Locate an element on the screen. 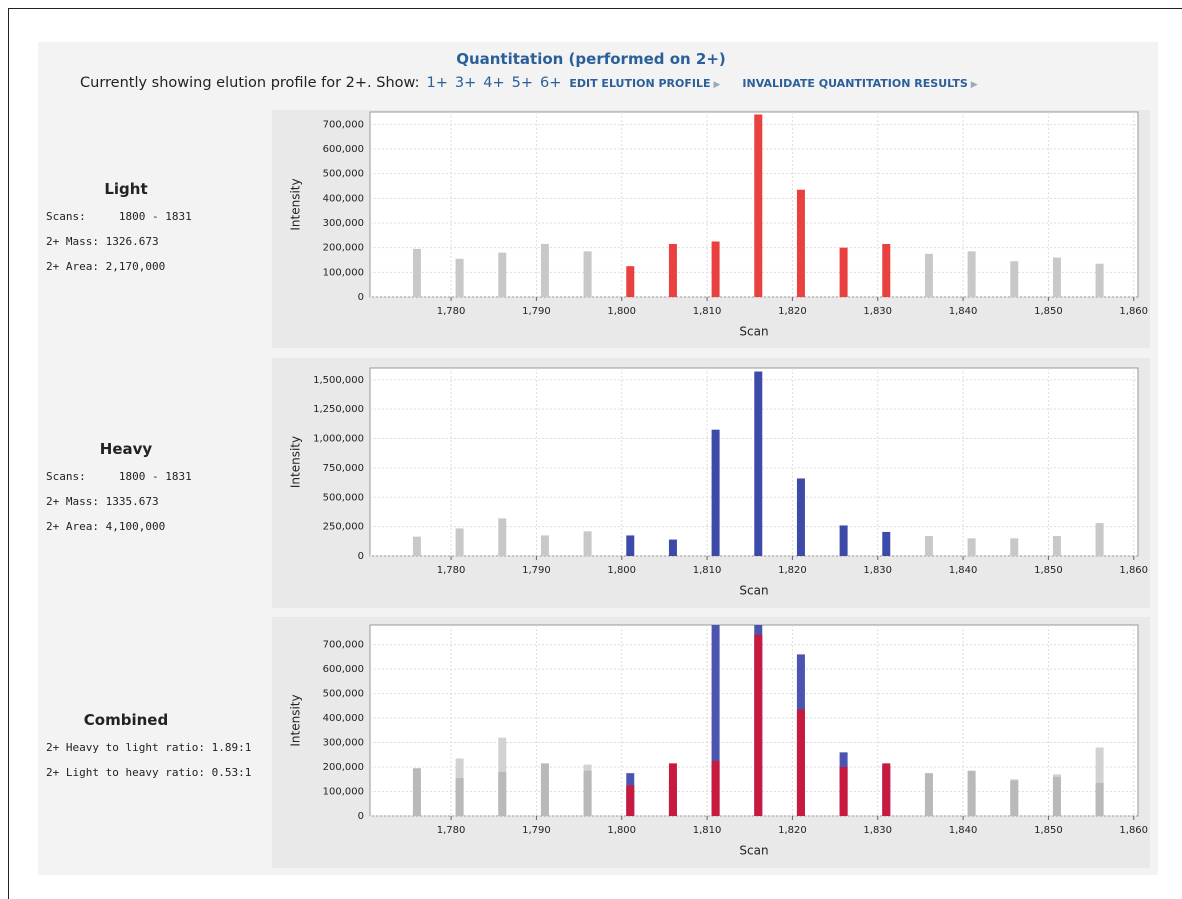  action-link: INVALIDATE QUANTITATION RESULTS ▶ is located at coordinates (859, 83).